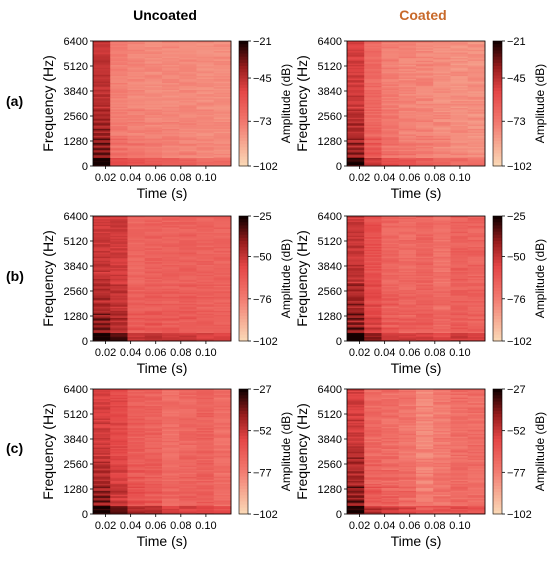 The width and height of the screenshot is (550, 561). I want to click on x-tick-label: 0.02, so click(105, 178).